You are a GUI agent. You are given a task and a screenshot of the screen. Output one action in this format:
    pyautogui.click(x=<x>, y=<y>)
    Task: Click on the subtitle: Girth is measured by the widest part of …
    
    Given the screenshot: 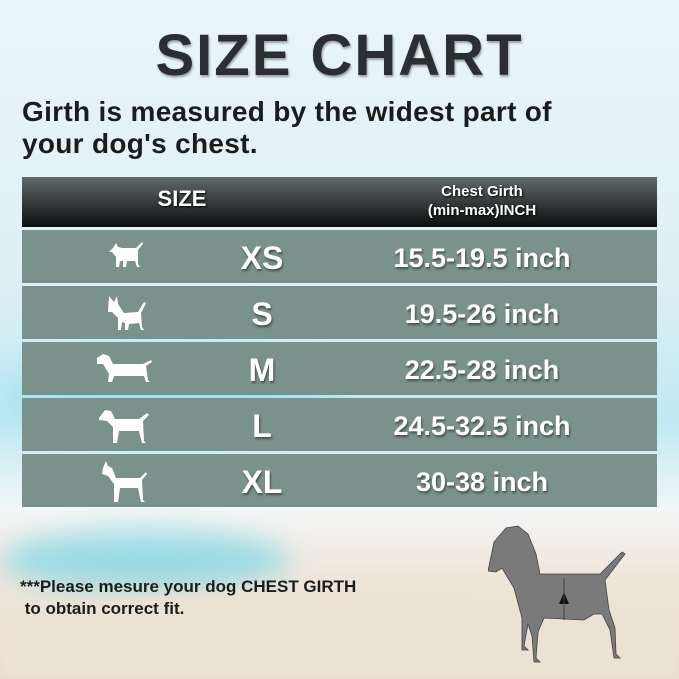 What is the action you would take?
    pyautogui.click(x=342, y=128)
    